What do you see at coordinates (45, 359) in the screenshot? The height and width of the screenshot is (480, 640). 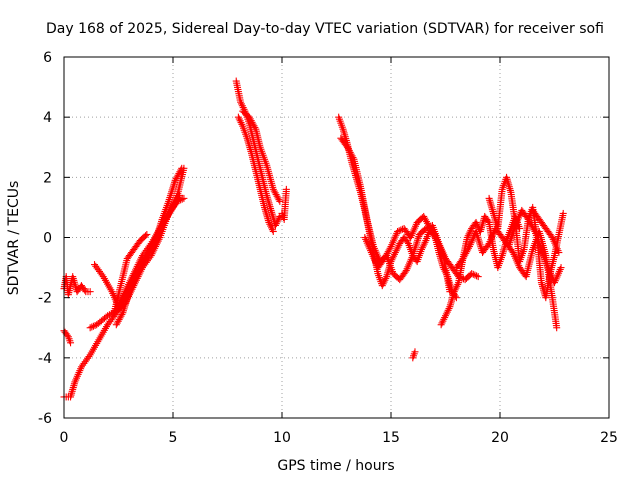 I see `y-tick-label: -4` at bounding box center [45, 359].